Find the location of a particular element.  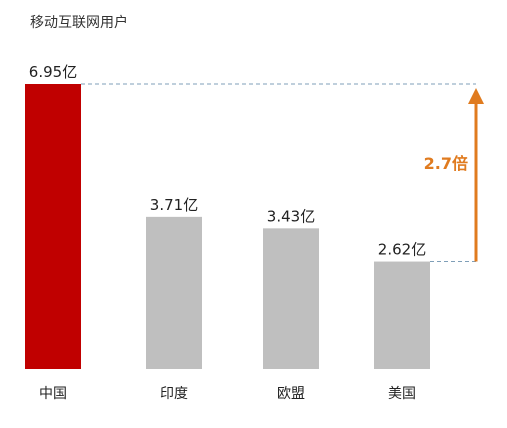

category-label-2: 印度 is located at coordinates (174, 394).